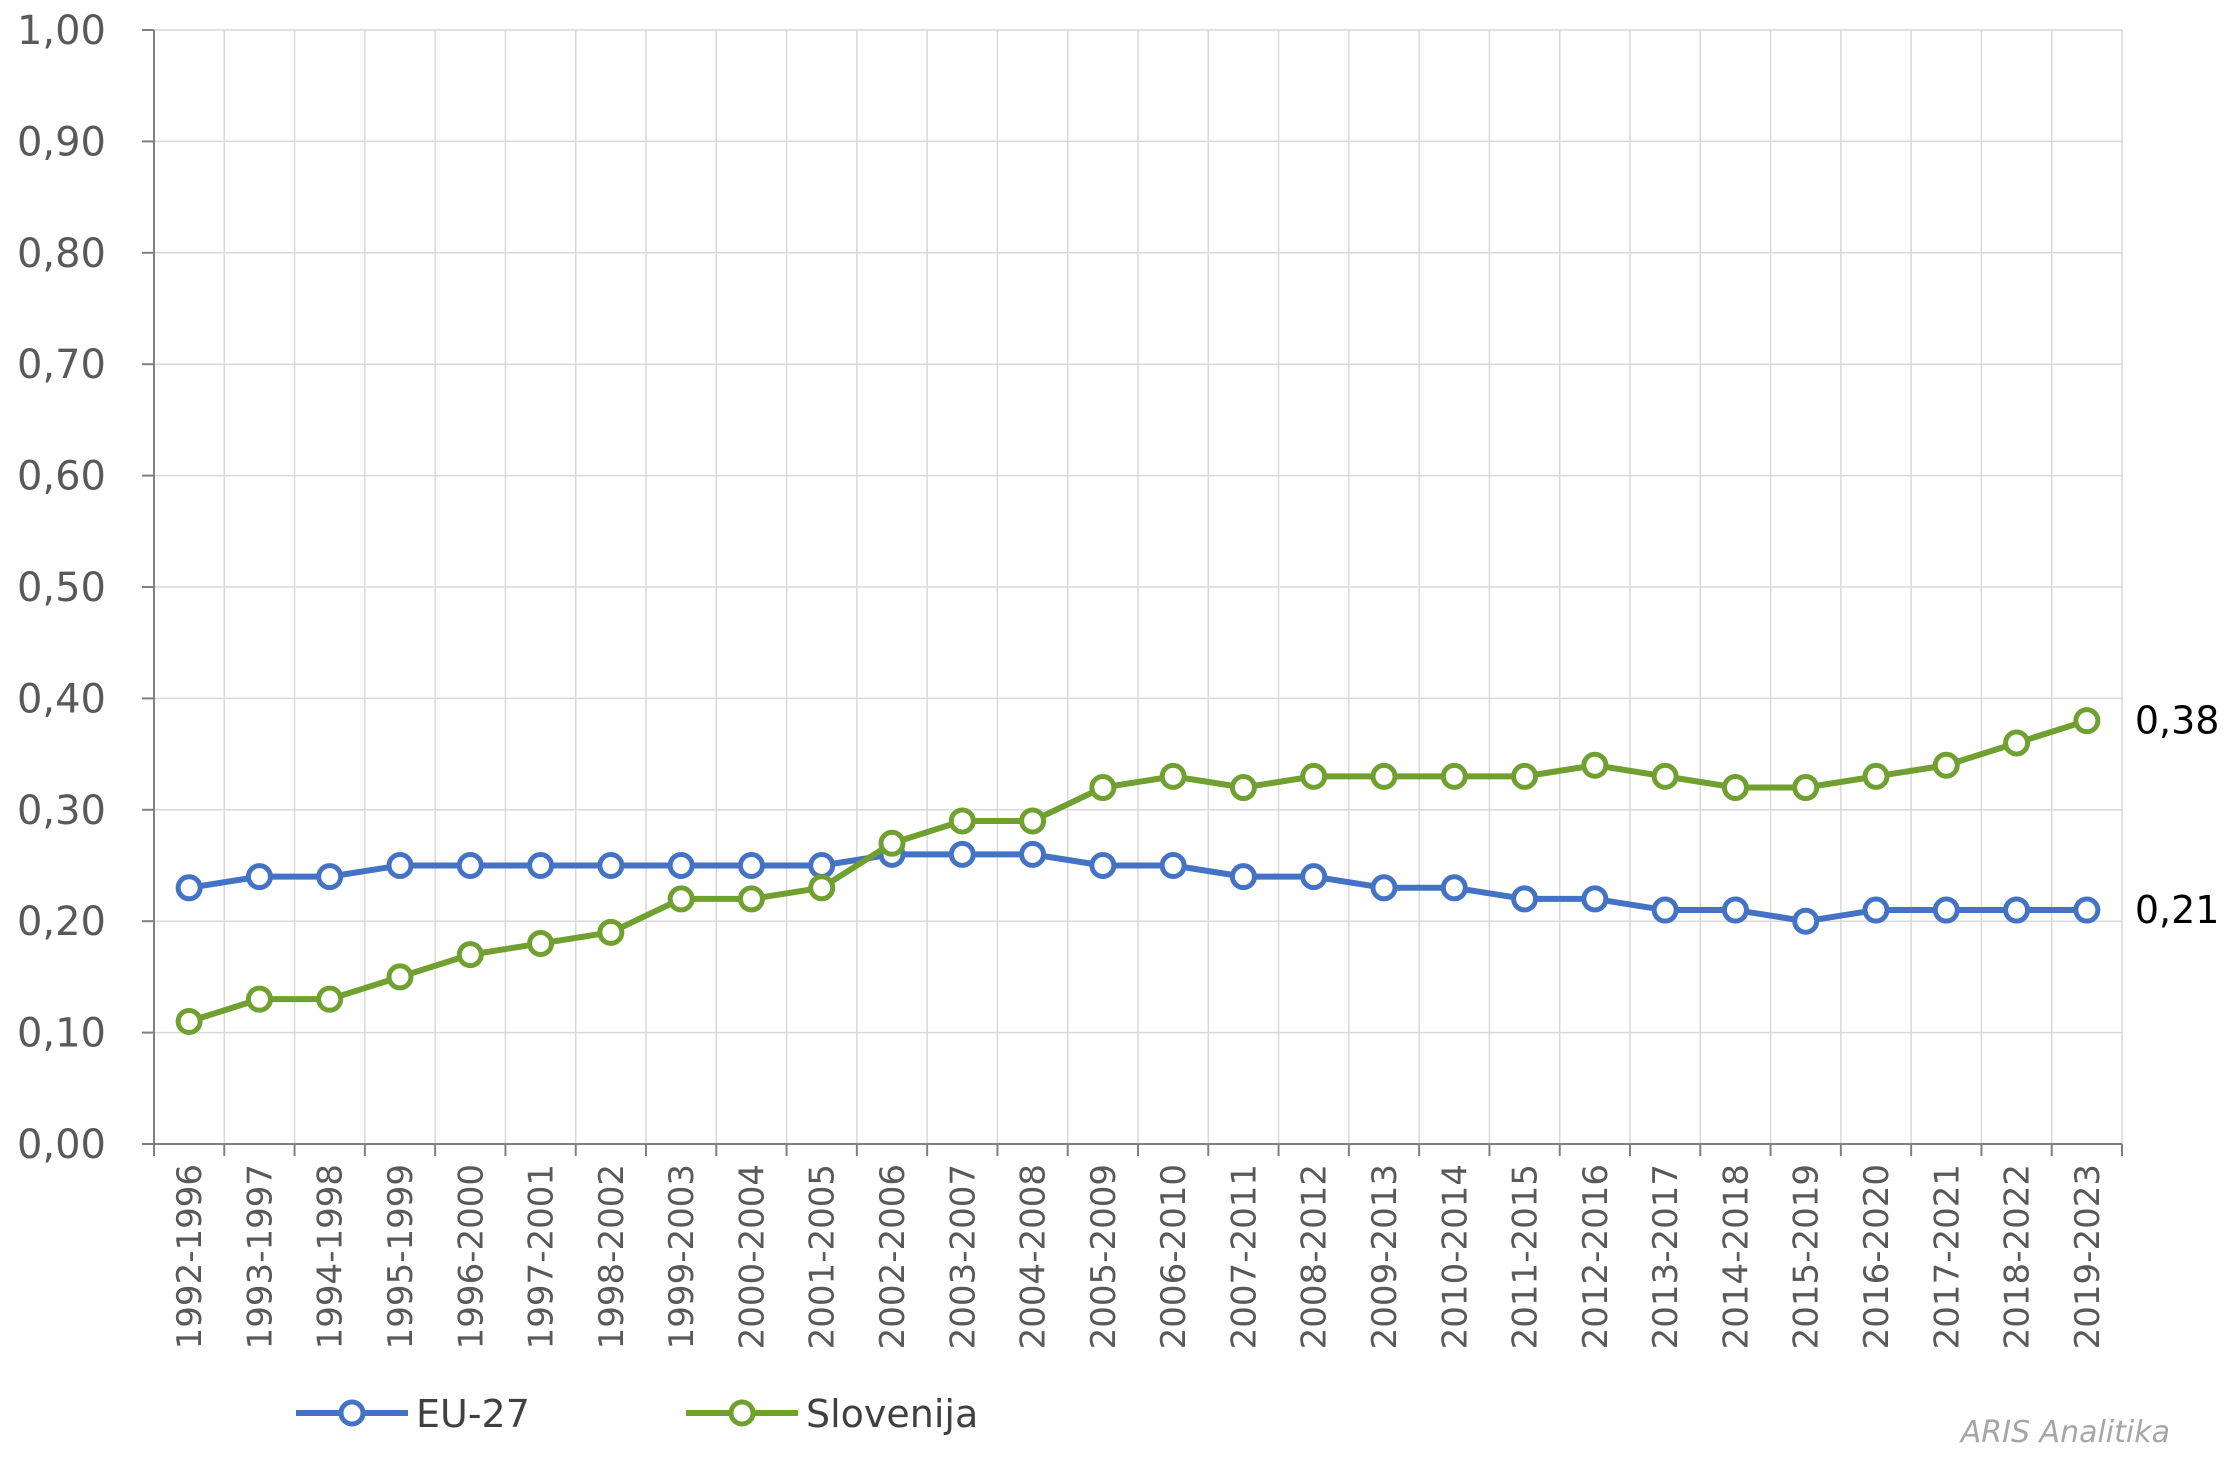  I want to click on x-tick-label: 2000-2004, so click(752, 1256).